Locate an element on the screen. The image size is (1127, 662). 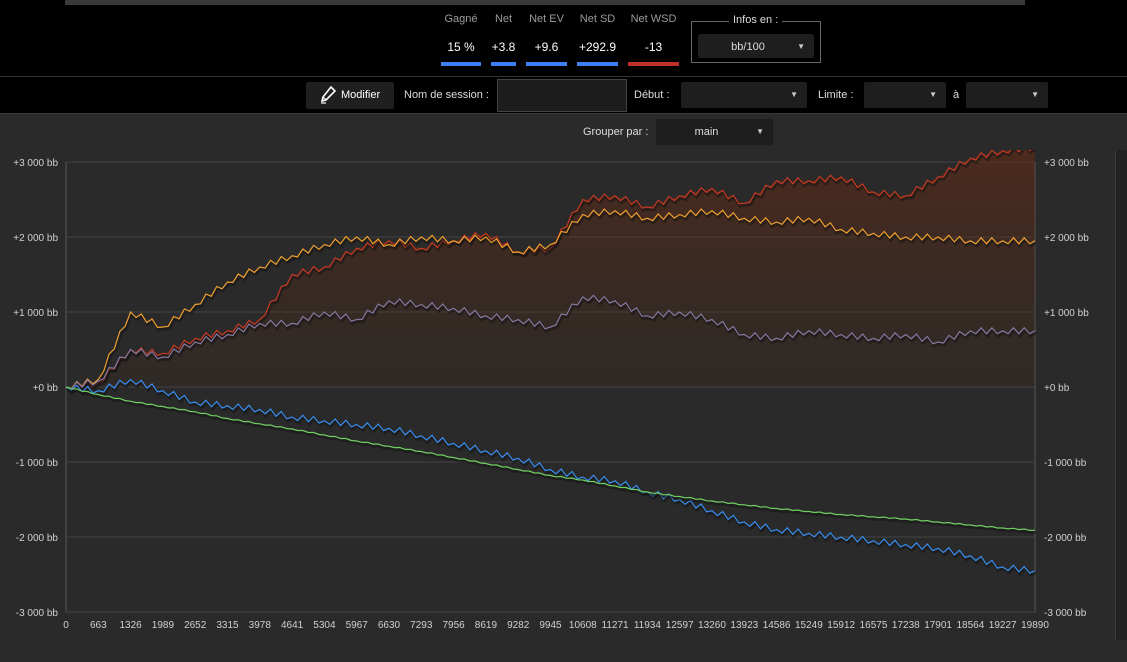
x-tick-label: 7293 is located at coordinates (421, 625).